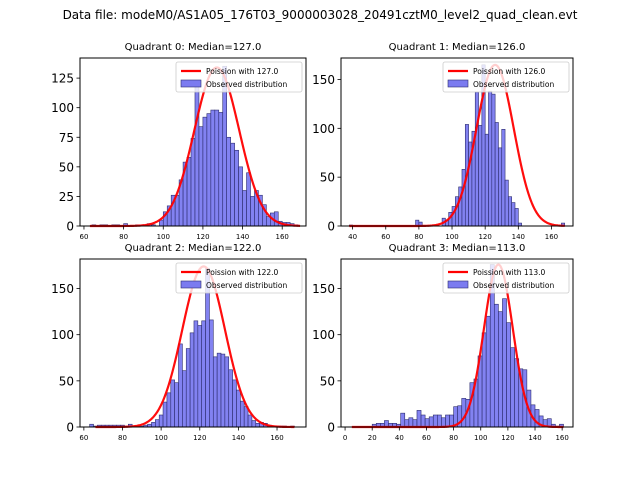 The width and height of the screenshot is (640, 480). Describe the element at coordinates (62, 79) in the screenshot. I see `y-tick-label: 125` at that location.